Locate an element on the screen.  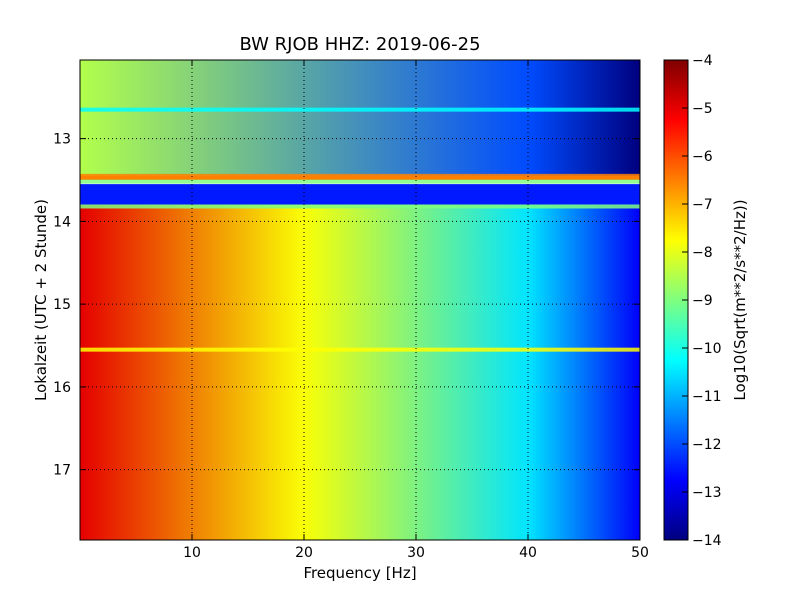
colorbar-tick-label: −12 is located at coordinates (707, 445).